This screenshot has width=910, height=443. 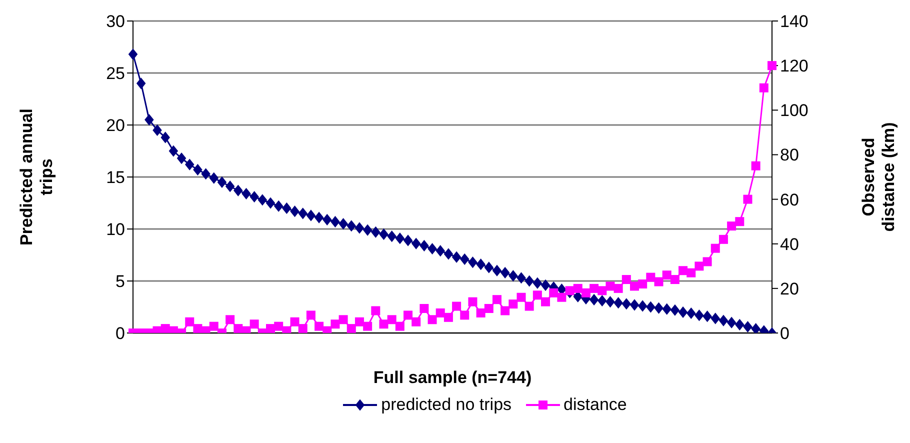 What do you see at coordinates (115, 22) in the screenshot?
I see `y-tick-label: 30` at bounding box center [115, 22].